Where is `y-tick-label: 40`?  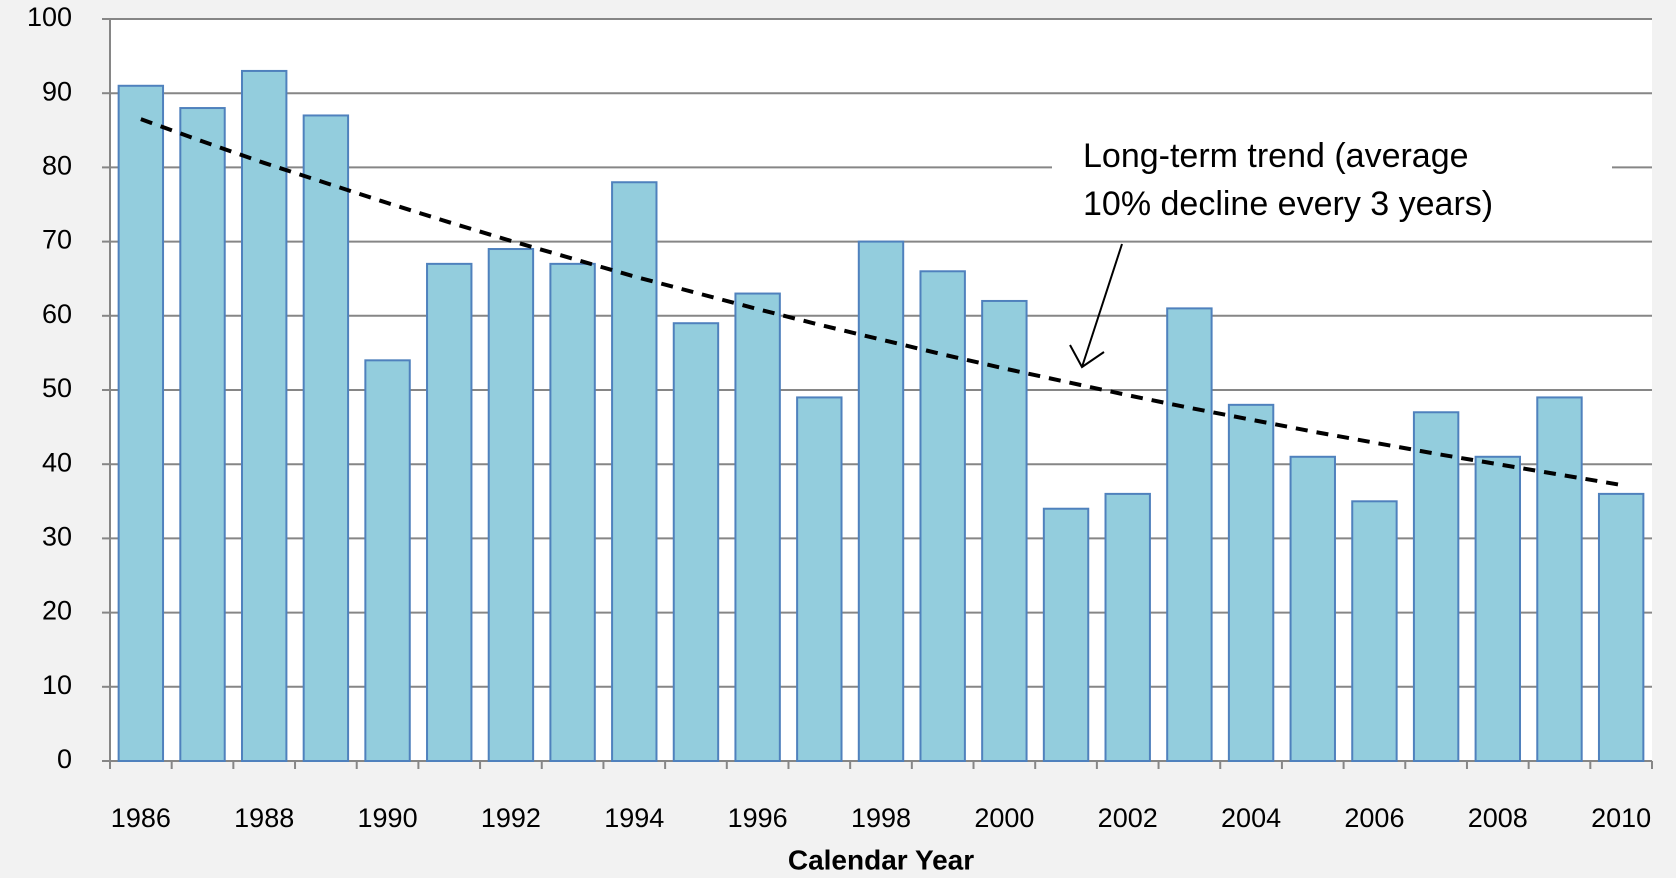
y-tick-label: 40 is located at coordinates (57, 462).